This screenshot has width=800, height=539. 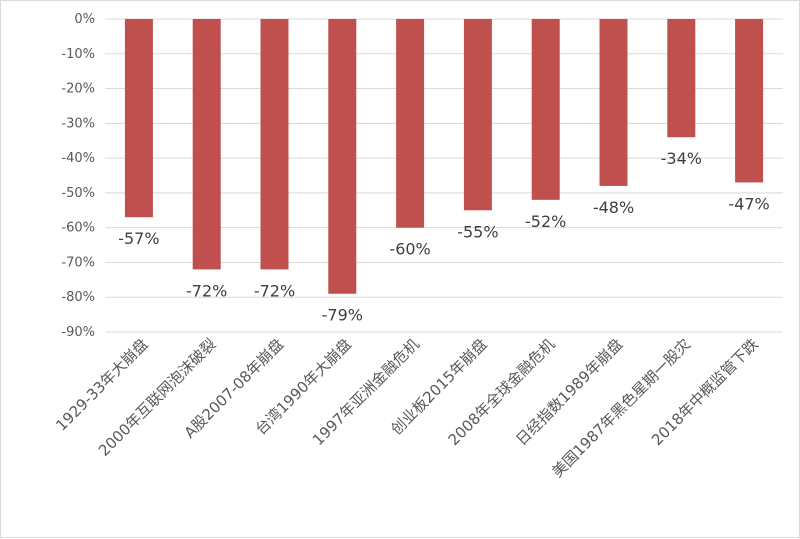 What do you see at coordinates (78, 54) in the screenshot?
I see `y-tick-label: -10%` at bounding box center [78, 54].